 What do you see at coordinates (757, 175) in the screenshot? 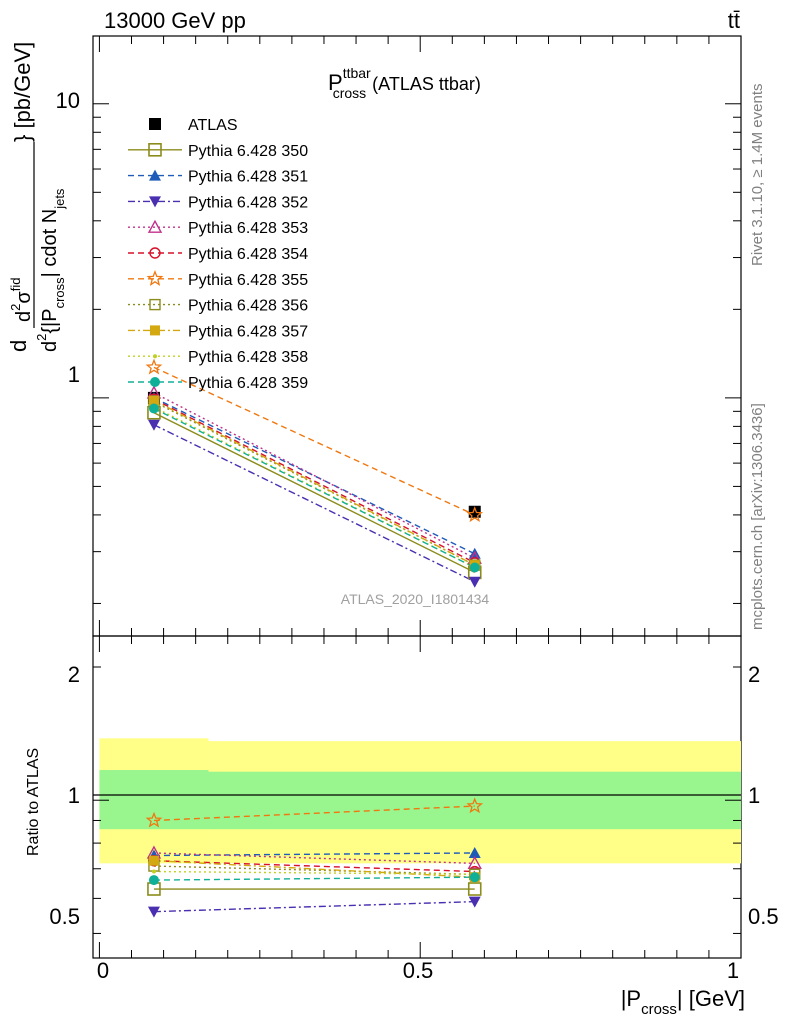
I see `rivet-label: Rivet 3.1.10, ≥ 1.4M events` at bounding box center [757, 175].